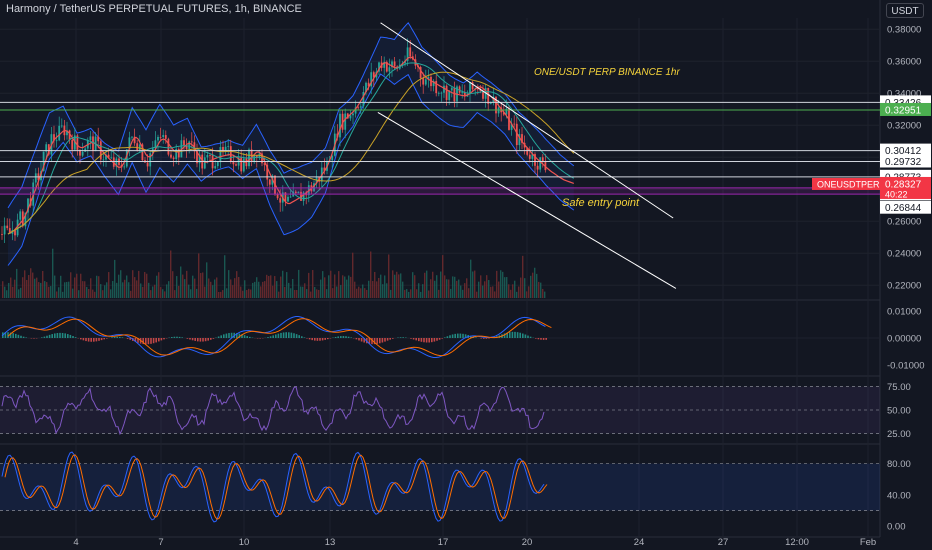 Image resolution: width=932 pixels, height=550 pixels. I want to click on stochastic-k-line, so click(273, 487).